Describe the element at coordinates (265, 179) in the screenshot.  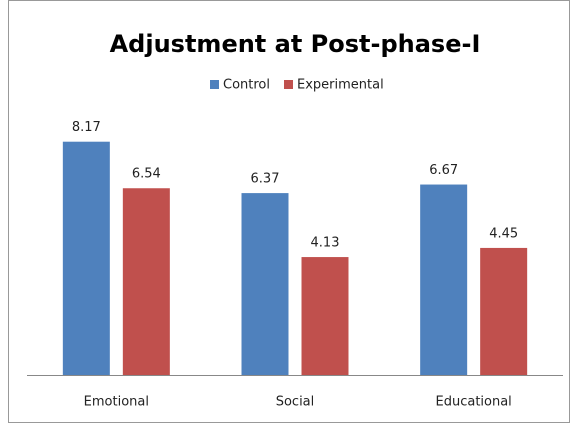
I see `data-label: 6.37` at that location.